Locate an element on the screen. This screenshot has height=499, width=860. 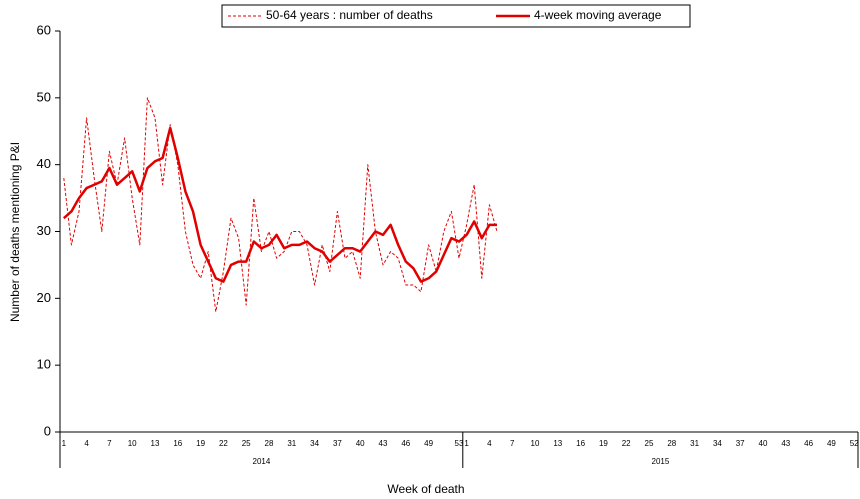
y-tick-label: 40 is located at coordinates (44, 163).